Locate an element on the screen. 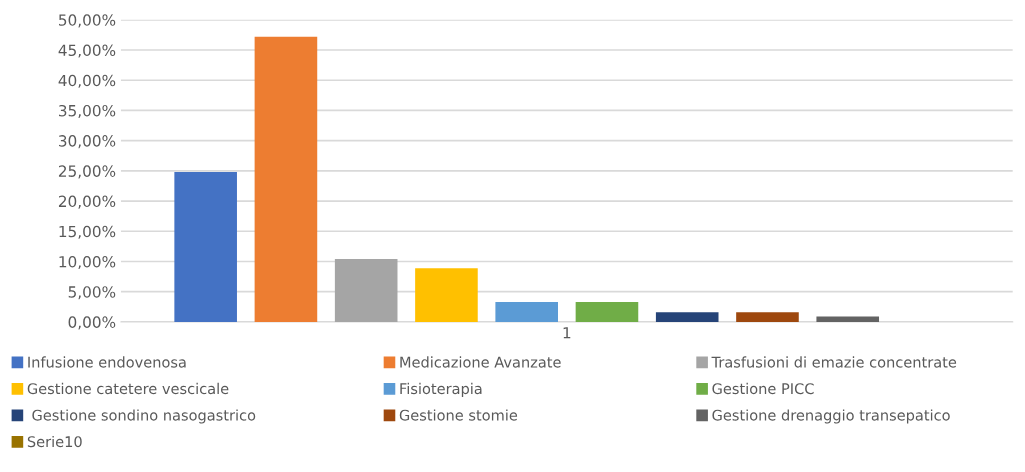 Image resolution: width=1025 pixels, height=472 pixels. y-tick-label: 0,00% is located at coordinates (92, 323).